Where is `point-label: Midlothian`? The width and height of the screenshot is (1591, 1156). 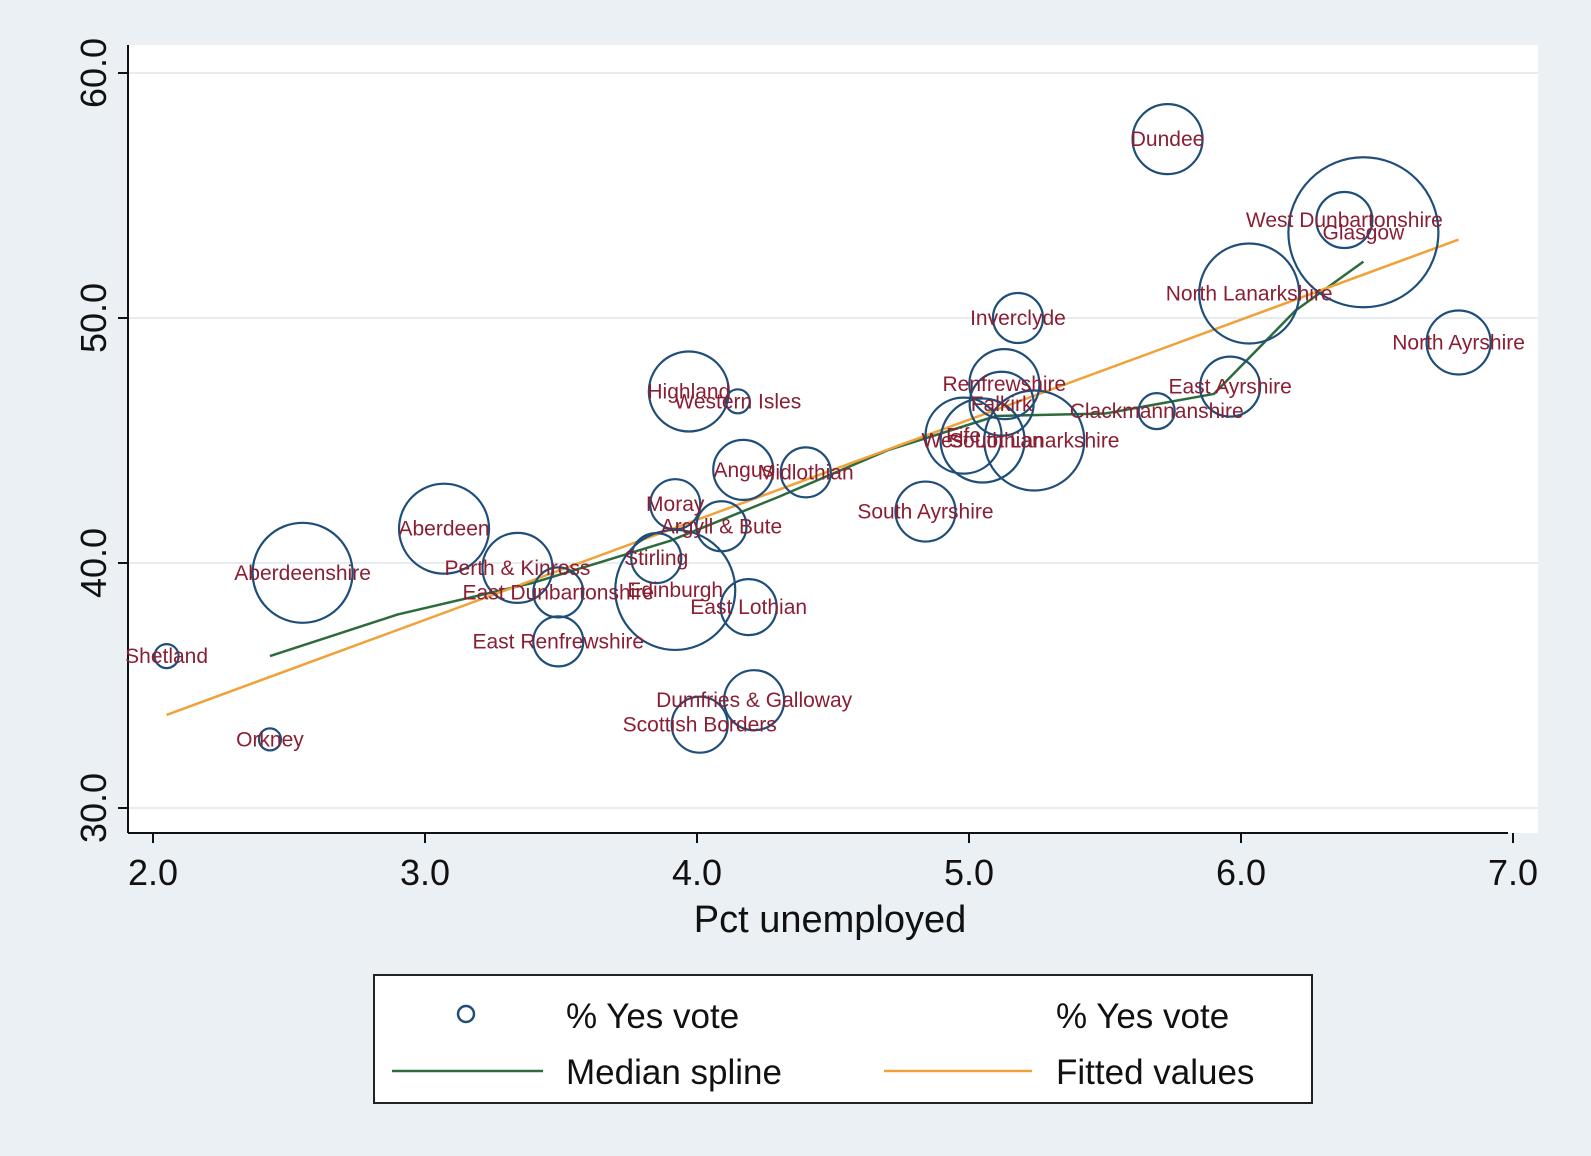 point-label: Midlothian is located at coordinates (806, 472).